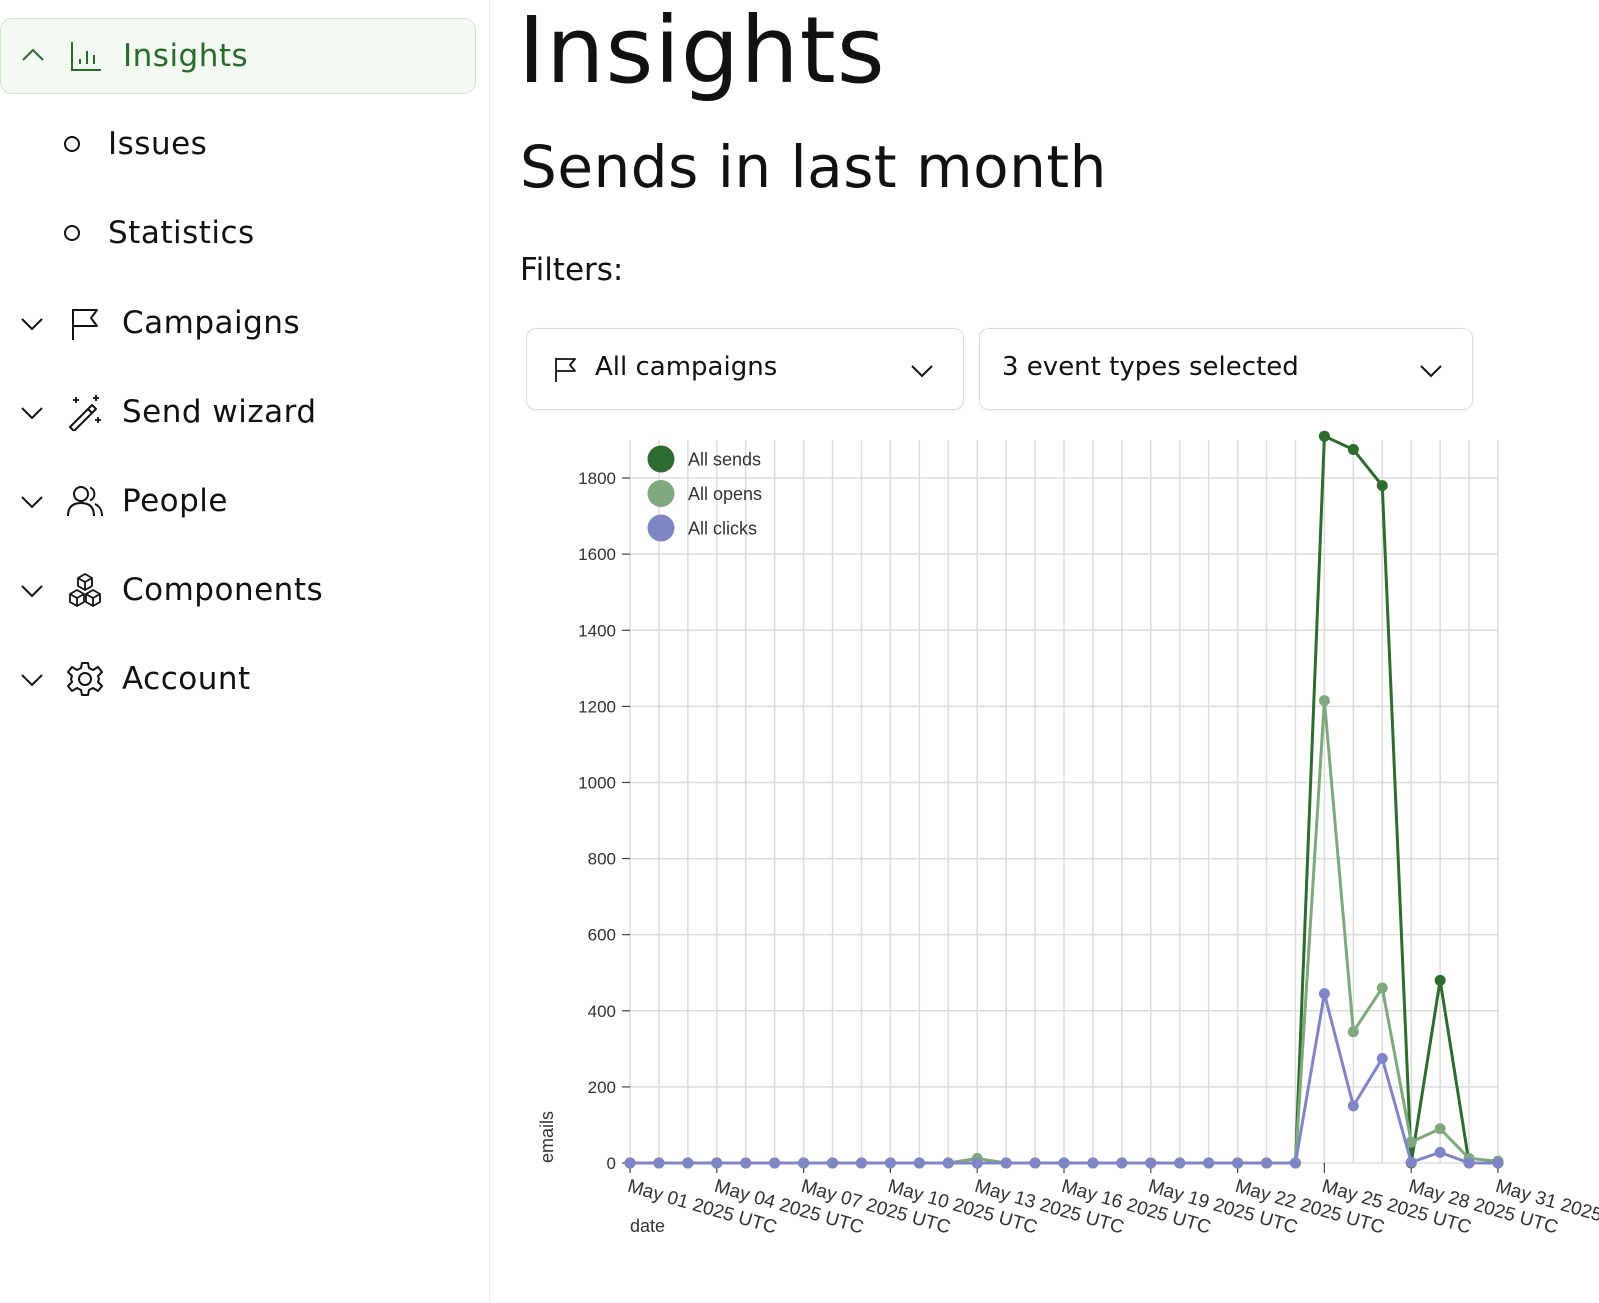  I want to click on y-tick-label: 1000, so click(597, 782).